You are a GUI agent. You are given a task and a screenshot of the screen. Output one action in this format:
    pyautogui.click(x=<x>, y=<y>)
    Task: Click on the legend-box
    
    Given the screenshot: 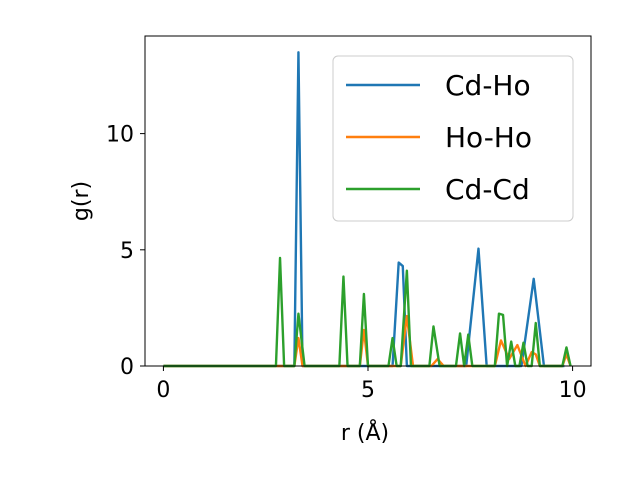 What is the action you would take?
    pyautogui.click(x=453, y=138)
    